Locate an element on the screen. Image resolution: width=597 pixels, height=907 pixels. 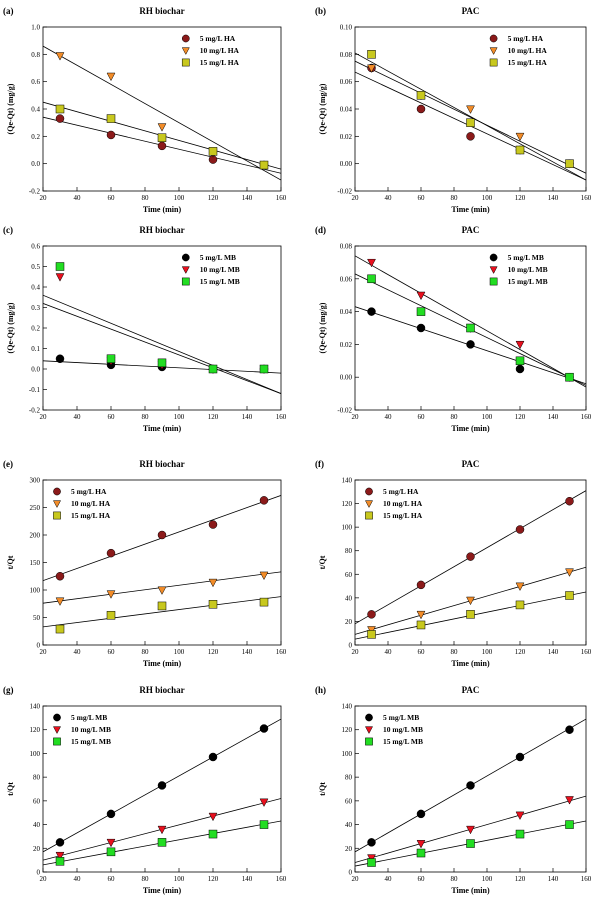
chart-title: PAC is located at coordinates (471, 11).